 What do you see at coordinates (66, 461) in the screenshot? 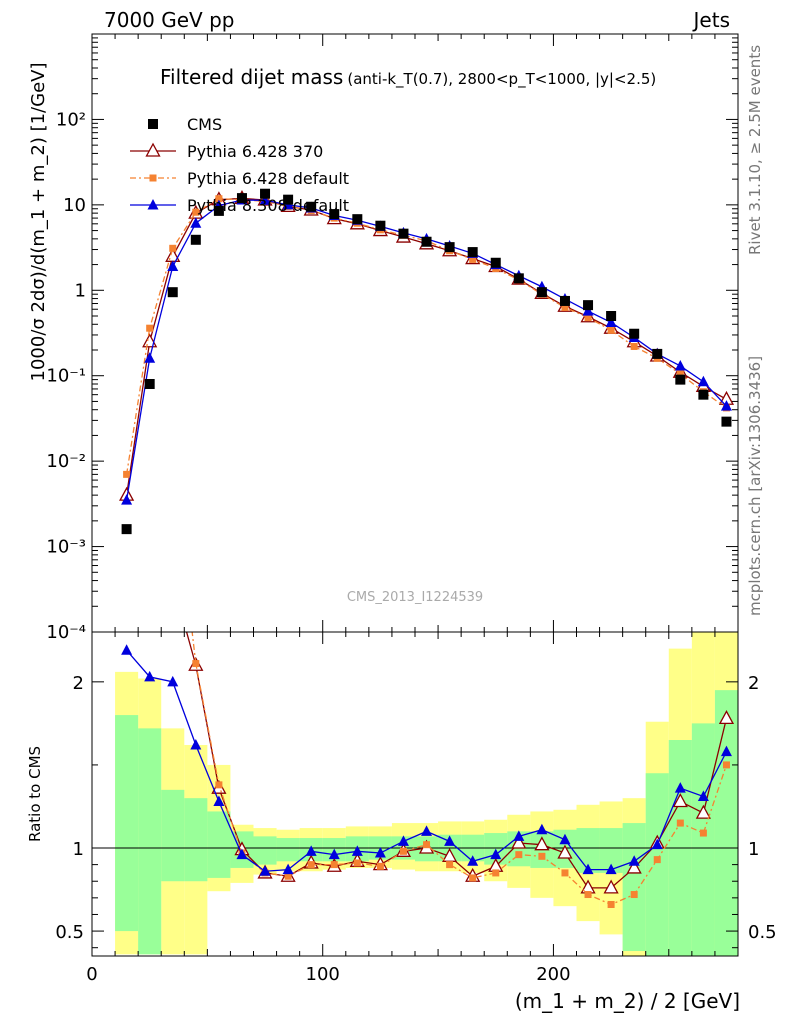
I see `y-tick-label: 10⁻²` at bounding box center [66, 461].